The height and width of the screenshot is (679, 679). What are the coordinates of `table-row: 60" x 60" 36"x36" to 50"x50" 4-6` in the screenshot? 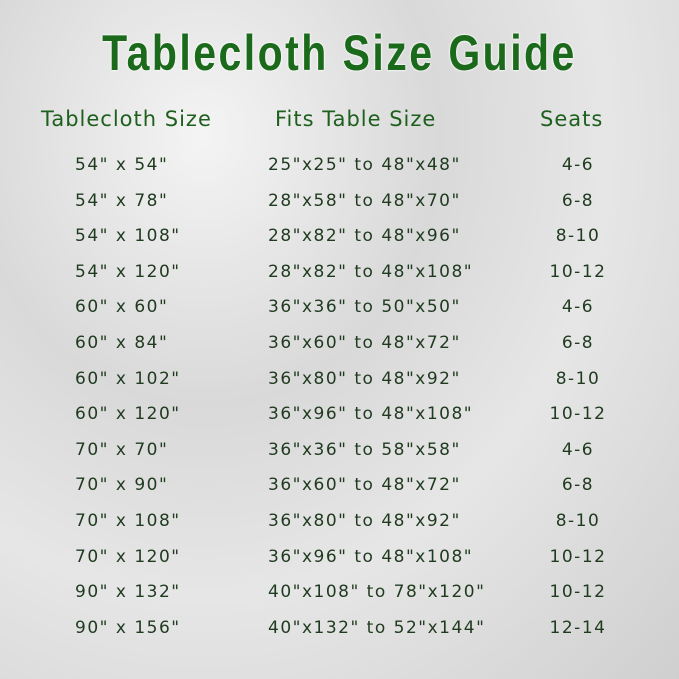 It's located at (339, 312).